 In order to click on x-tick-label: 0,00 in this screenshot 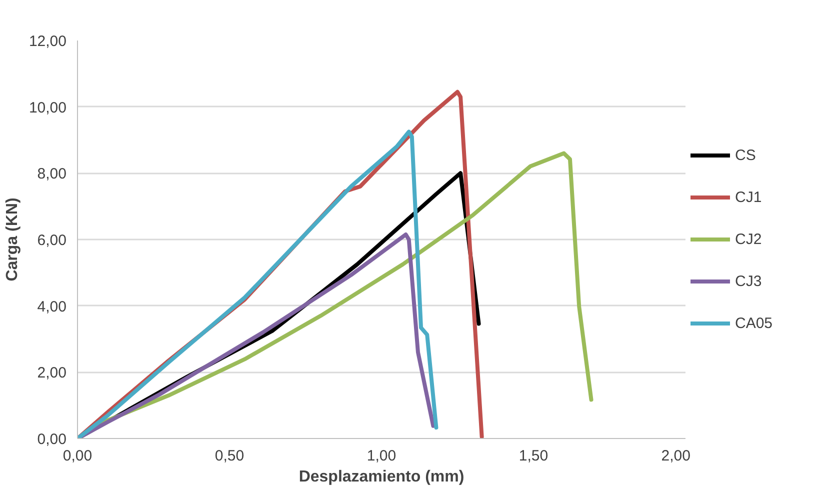, I will do `click(77, 456)`.